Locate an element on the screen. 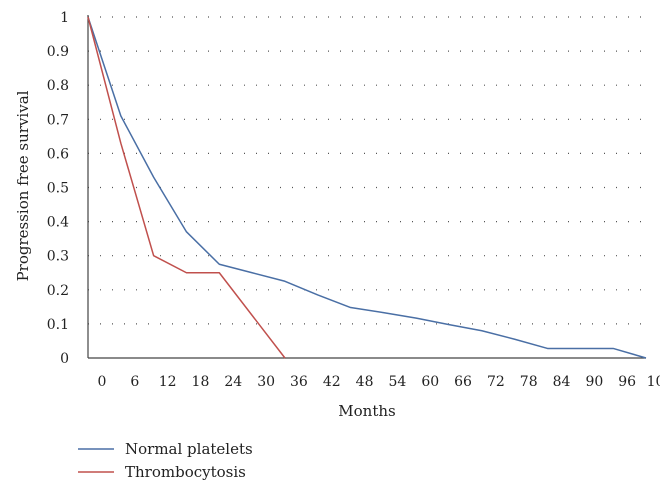 This screenshot has height=491, width=660. y-tick-label: 0.9 is located at coordinates (58, 52).